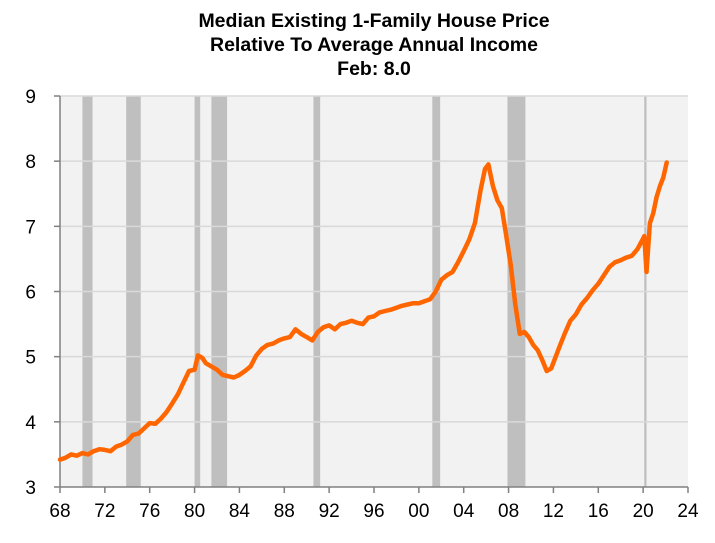 The height and width of the screenshot is (543, 715). Describe the element at coordinates (30, 423) in the screenshot. I see `y-tick-label: 4` at that location.